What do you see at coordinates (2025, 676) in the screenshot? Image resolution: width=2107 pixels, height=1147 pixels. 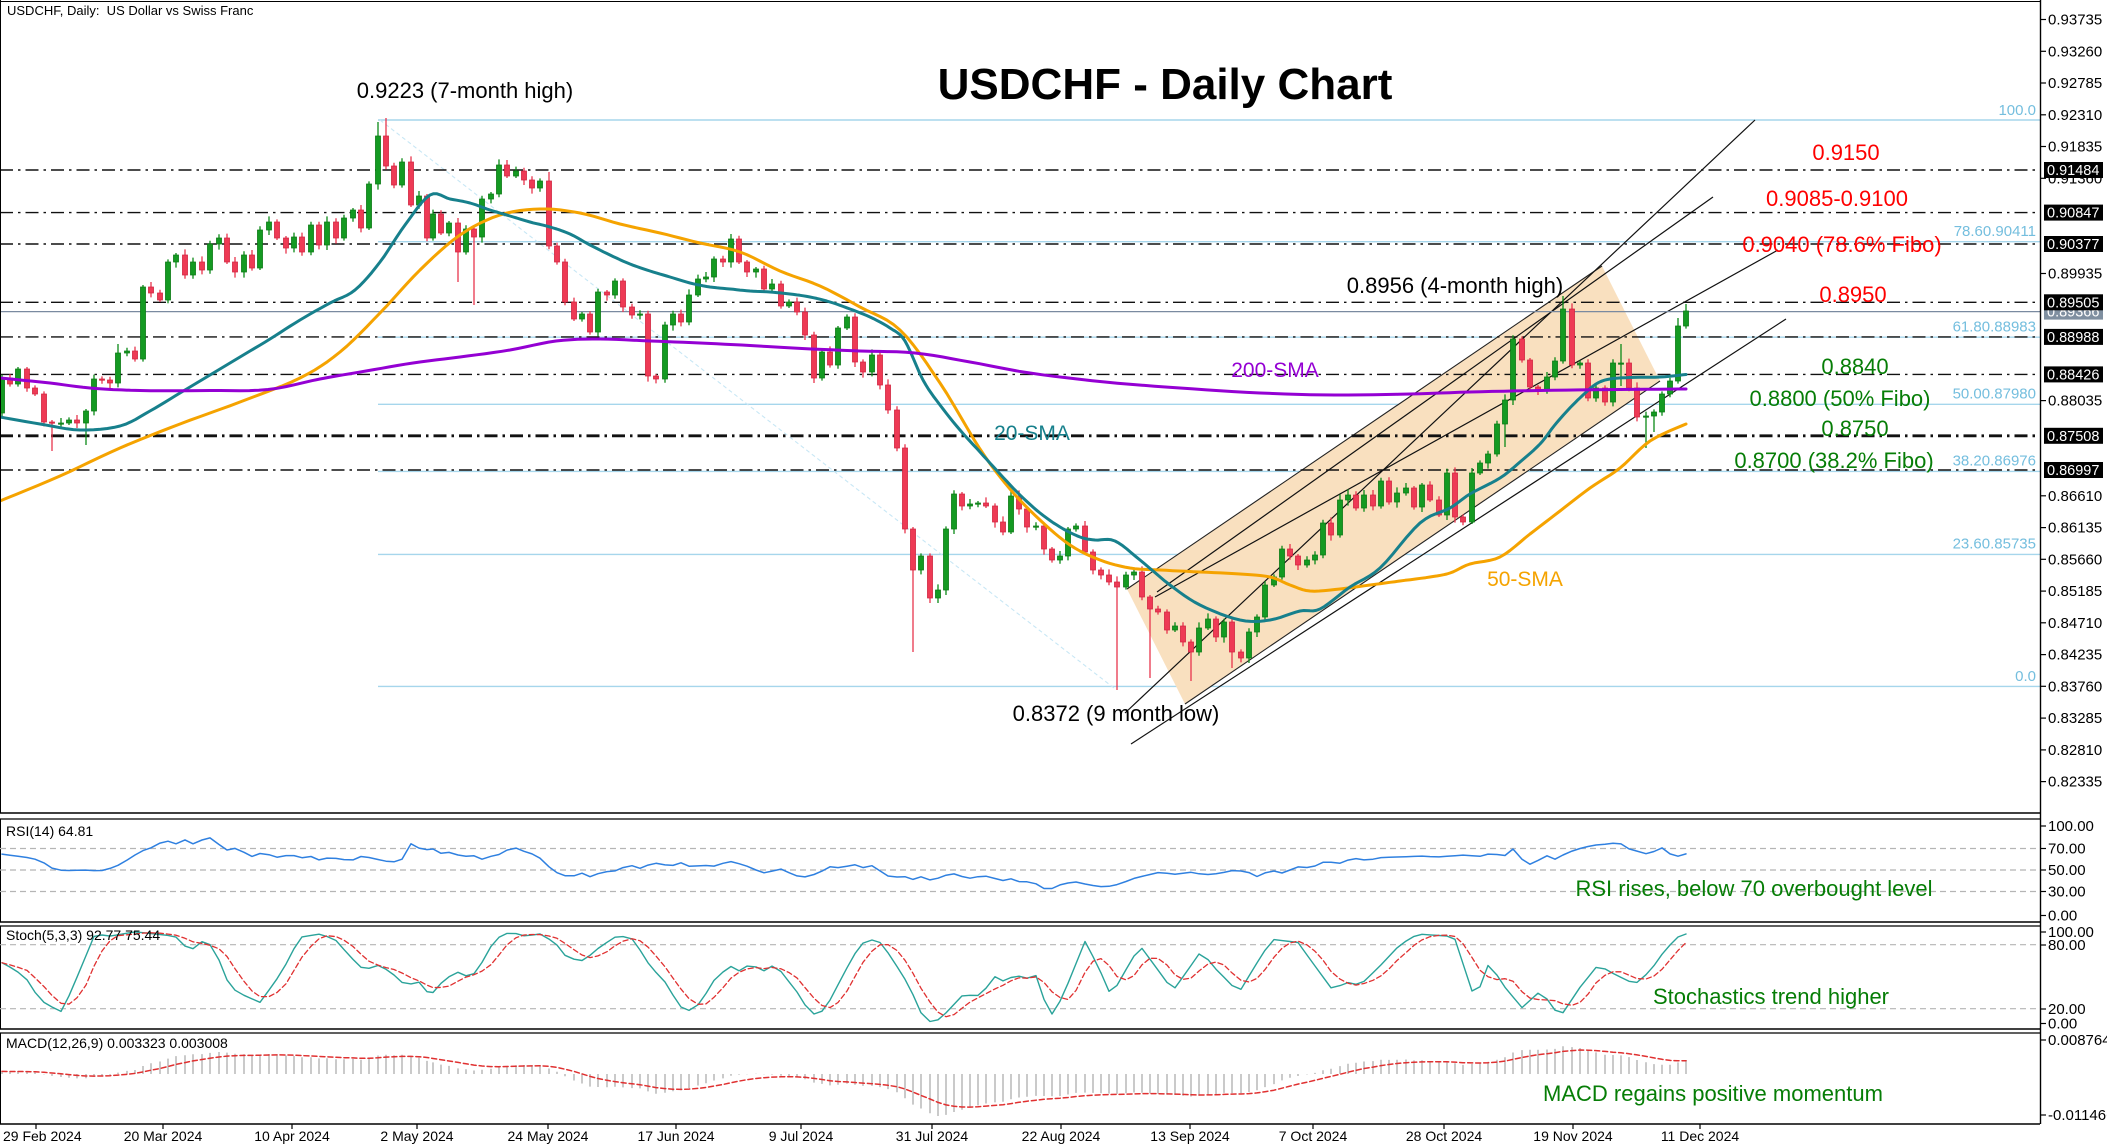 I see `svg-text: 0.0` at bounding box center [2025, 676].